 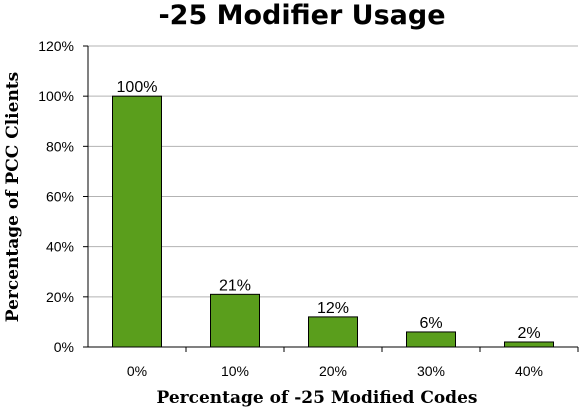 I want to click on y-tick-label: 60%, so click(x=60, y=197).